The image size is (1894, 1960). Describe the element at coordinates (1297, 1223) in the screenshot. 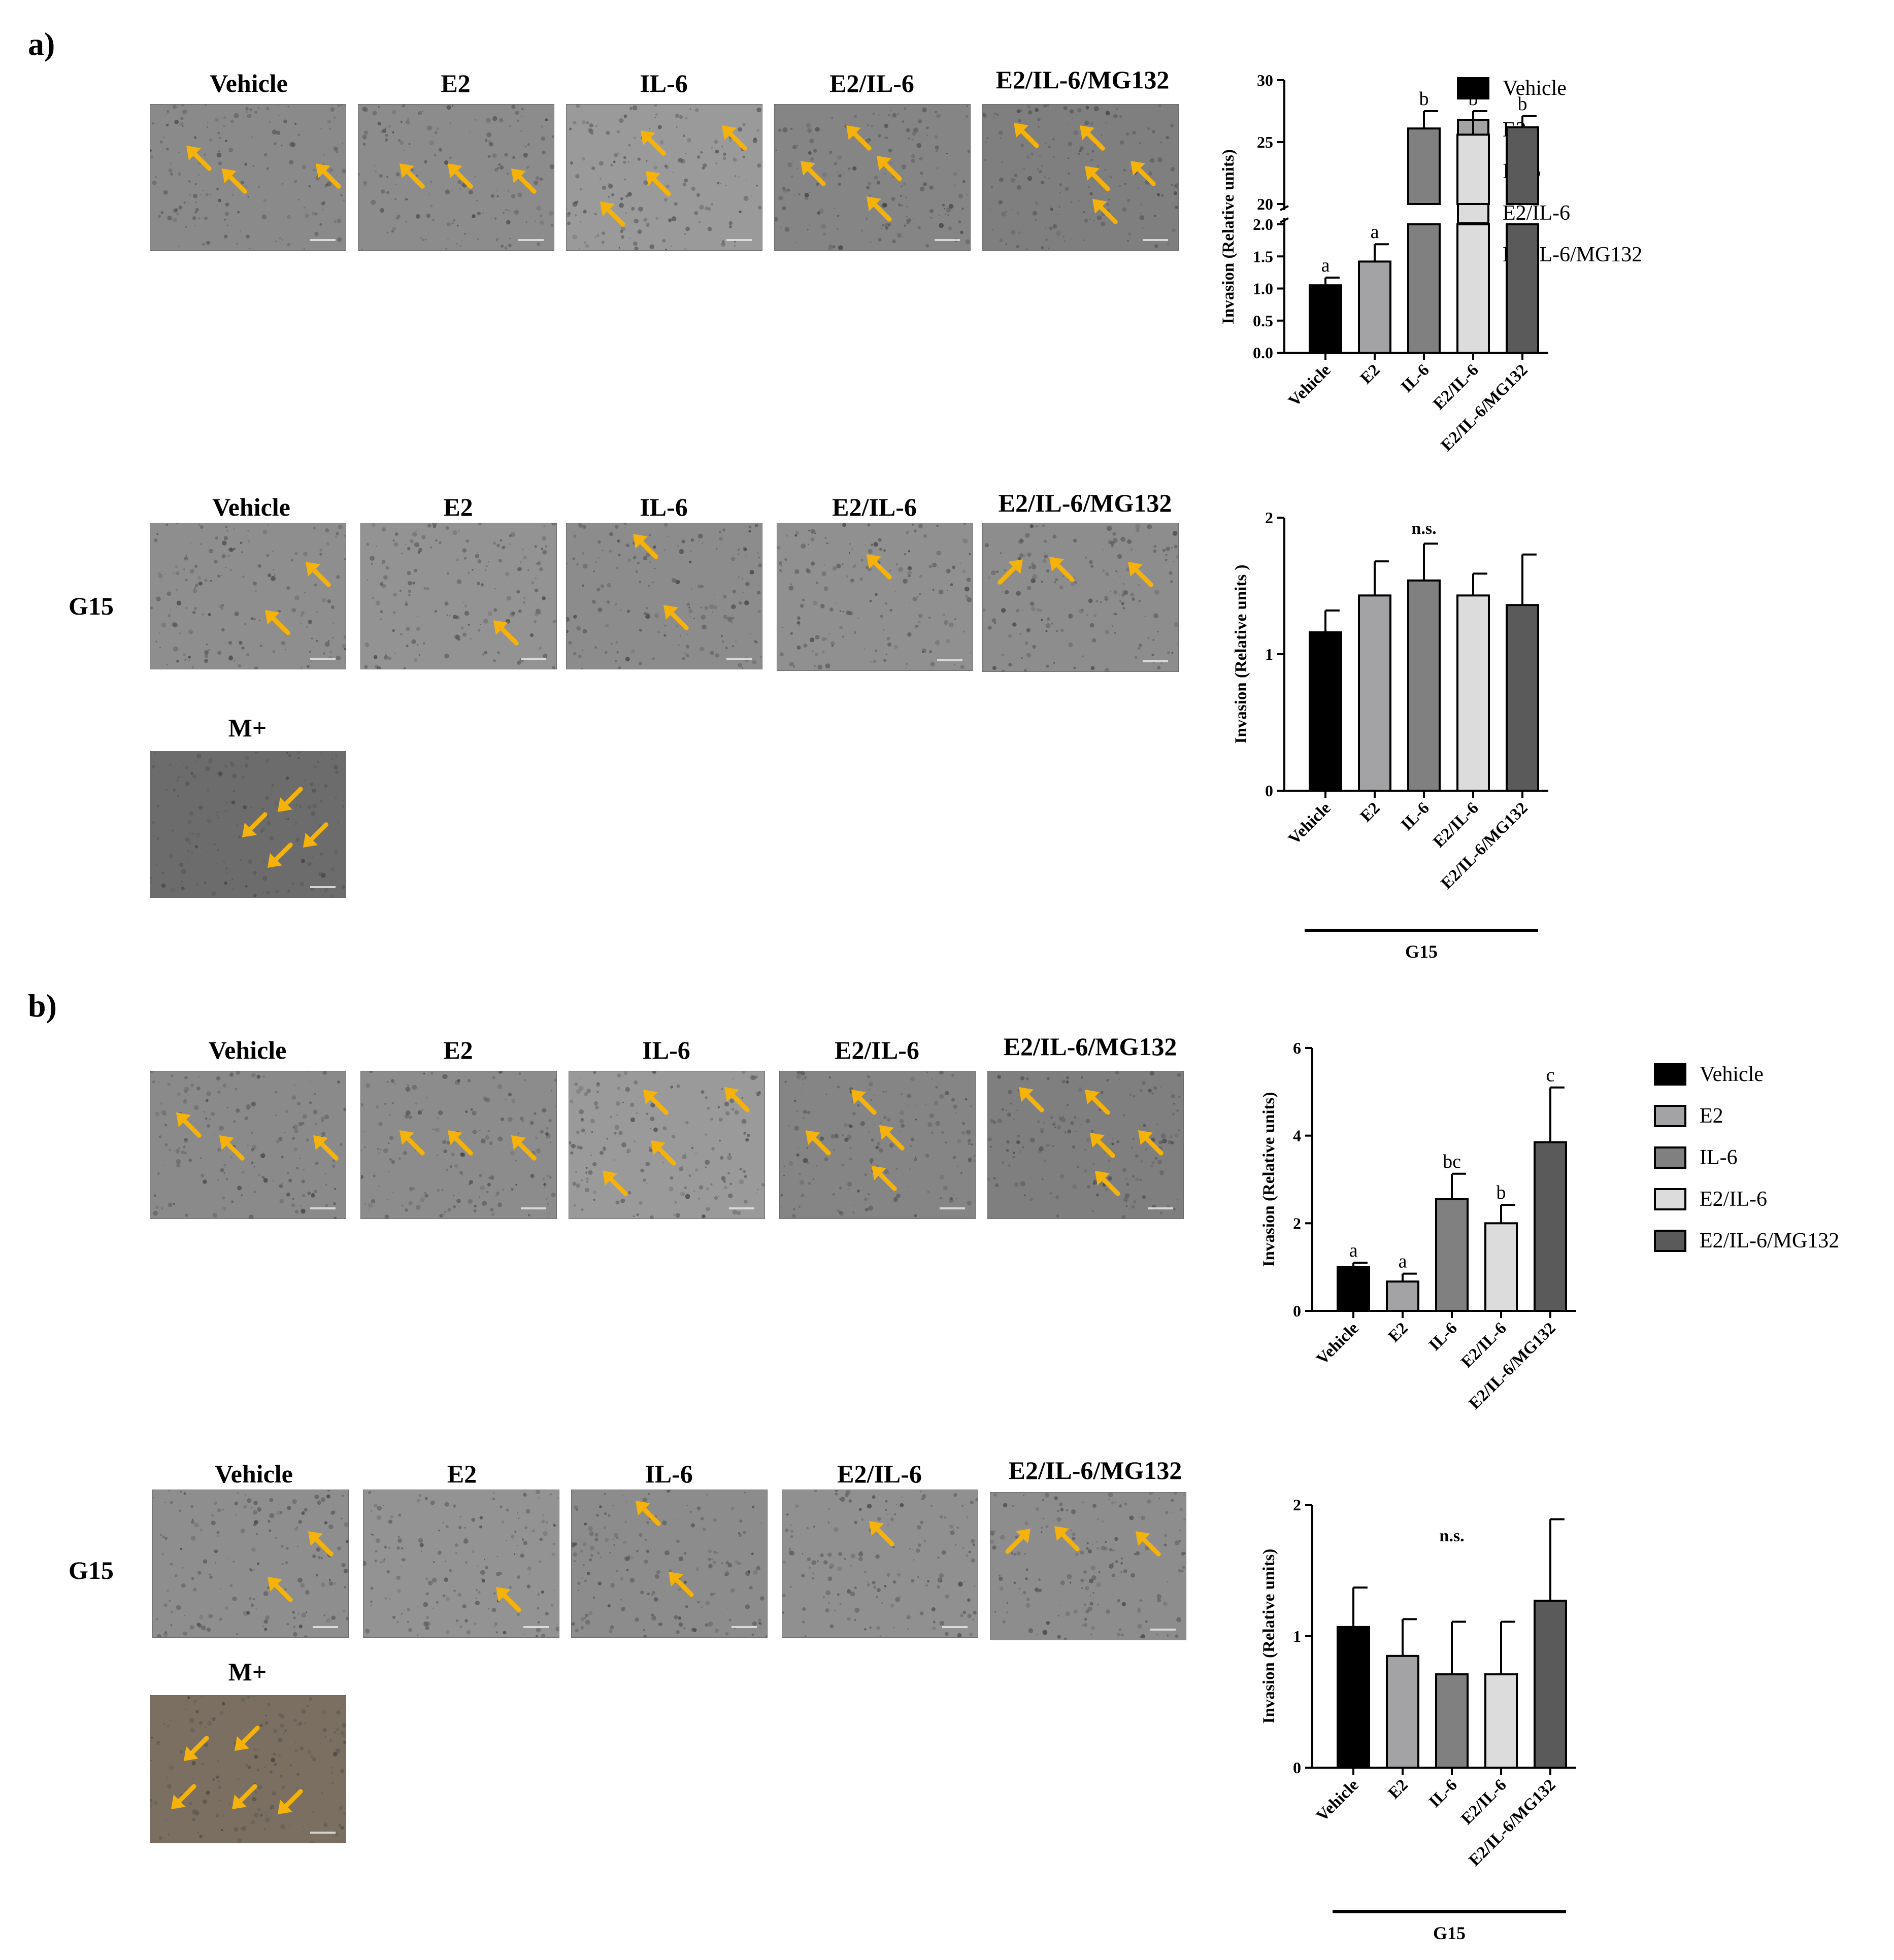

I see `y-tick-label: 2` at that location.